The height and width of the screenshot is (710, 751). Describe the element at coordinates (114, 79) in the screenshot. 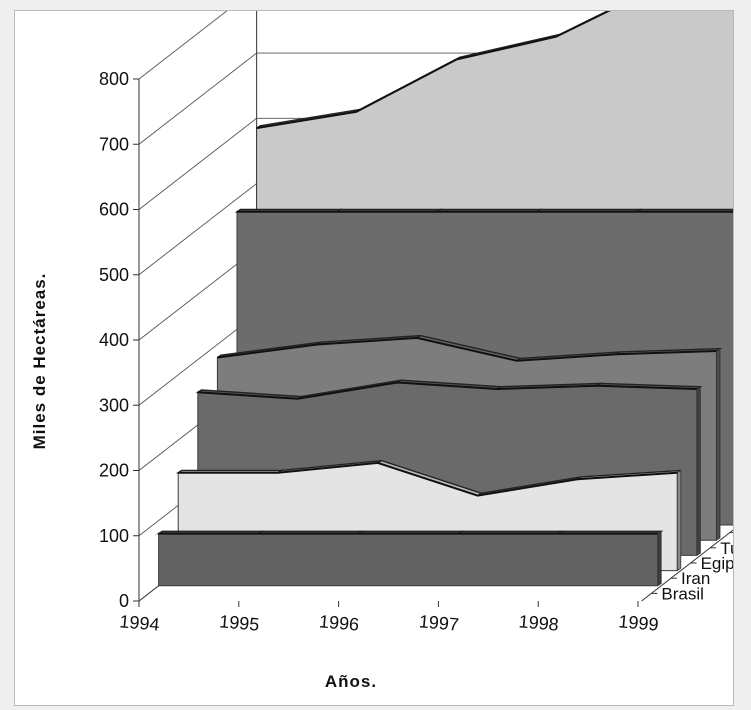

I see `y-tick-label-8: 800` at that location.